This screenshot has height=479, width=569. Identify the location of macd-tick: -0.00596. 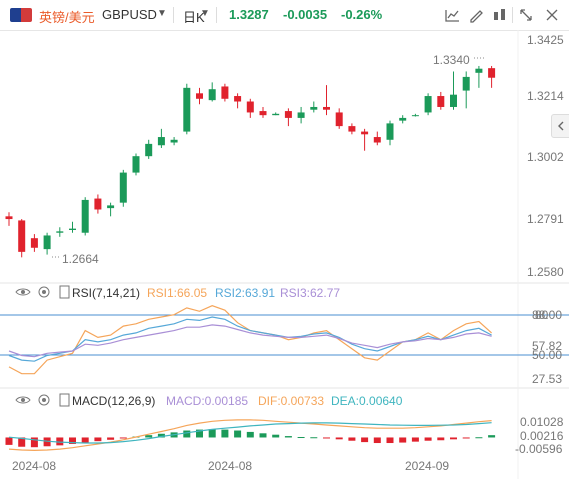
(539, 449).